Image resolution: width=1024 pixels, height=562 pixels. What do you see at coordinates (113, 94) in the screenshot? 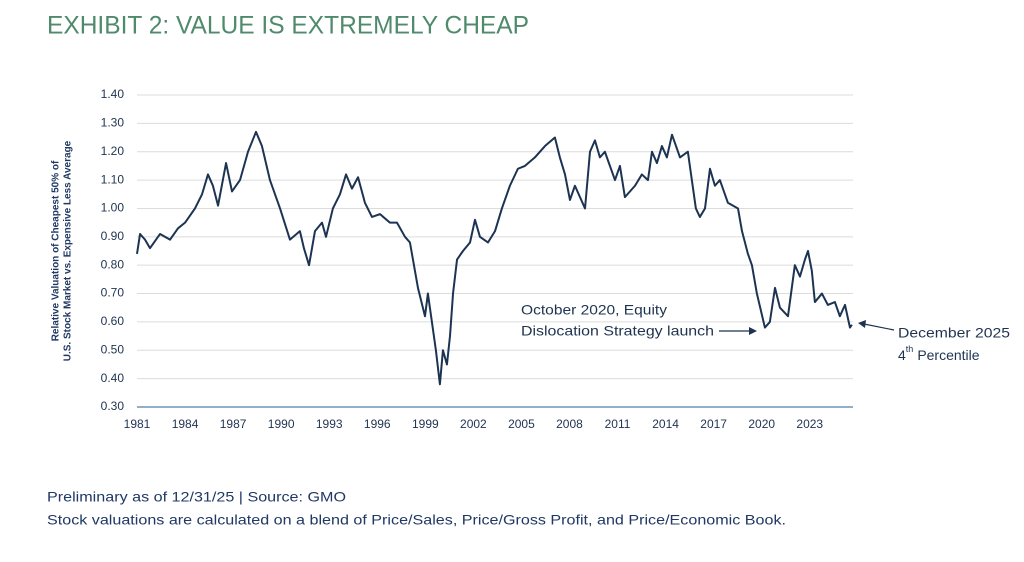
I see `y-tick-label: 1.40` at bounding box center [113, 94].